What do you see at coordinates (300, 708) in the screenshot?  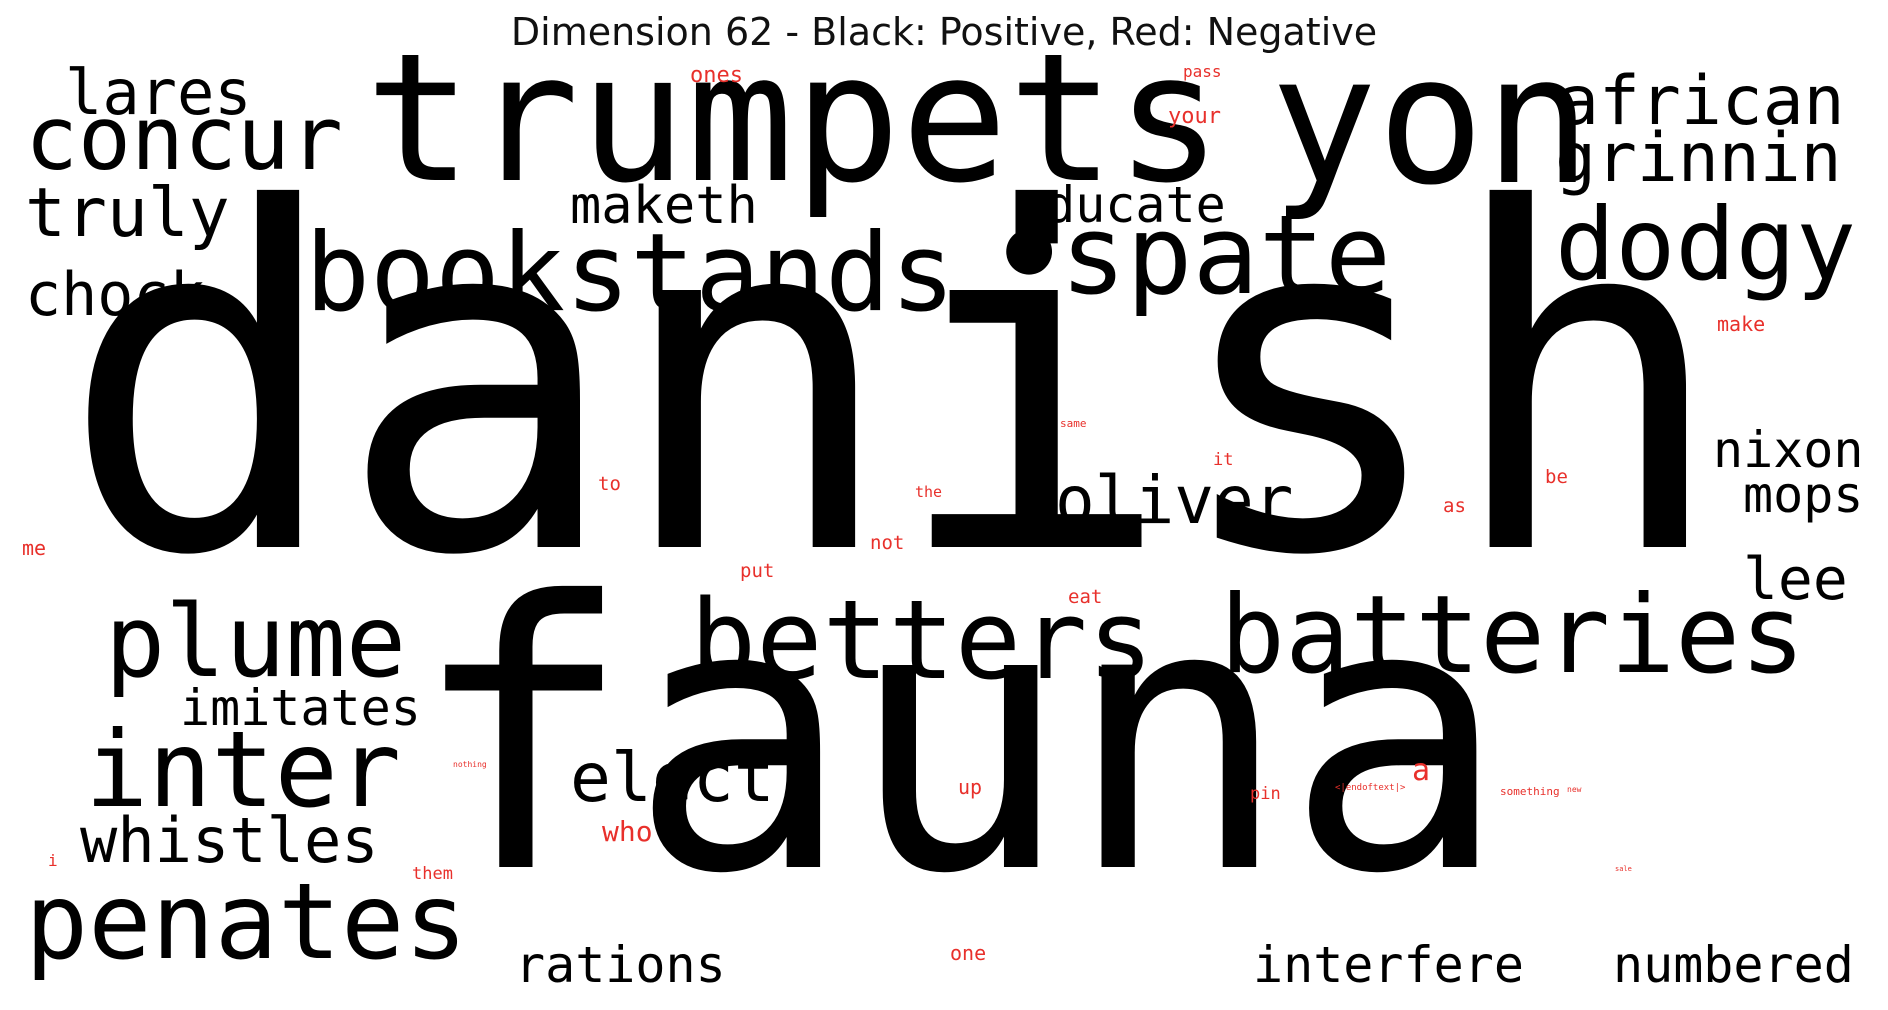 I see `word-imitates: imitates` at bounding box center [300, 708].